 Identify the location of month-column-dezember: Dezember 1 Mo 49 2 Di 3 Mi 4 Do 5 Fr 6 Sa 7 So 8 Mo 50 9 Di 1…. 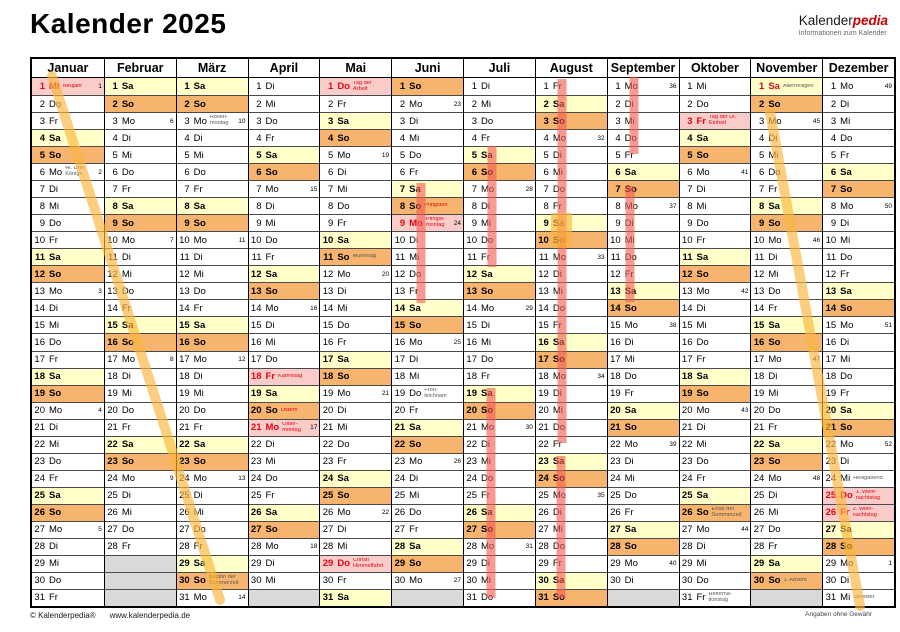
(858, 332).